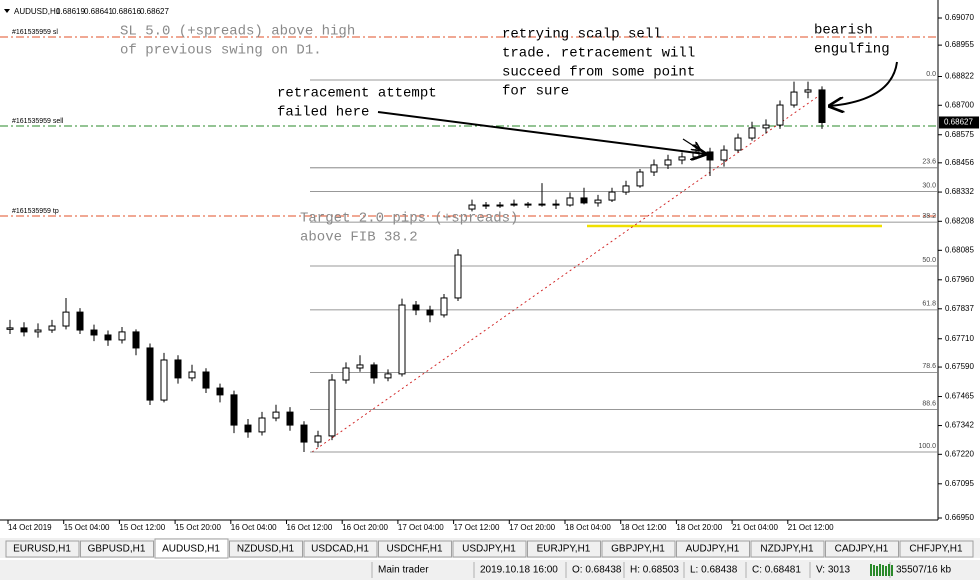 This screenshot has width=980, height=580. I want to click on tab-label: NZDJPY,H1, so click(787, 549).